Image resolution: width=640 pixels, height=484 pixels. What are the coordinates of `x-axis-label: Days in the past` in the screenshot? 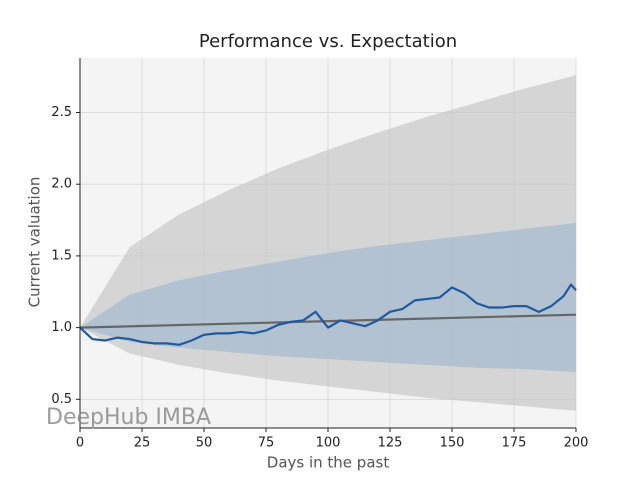 It's located at (328, 463).